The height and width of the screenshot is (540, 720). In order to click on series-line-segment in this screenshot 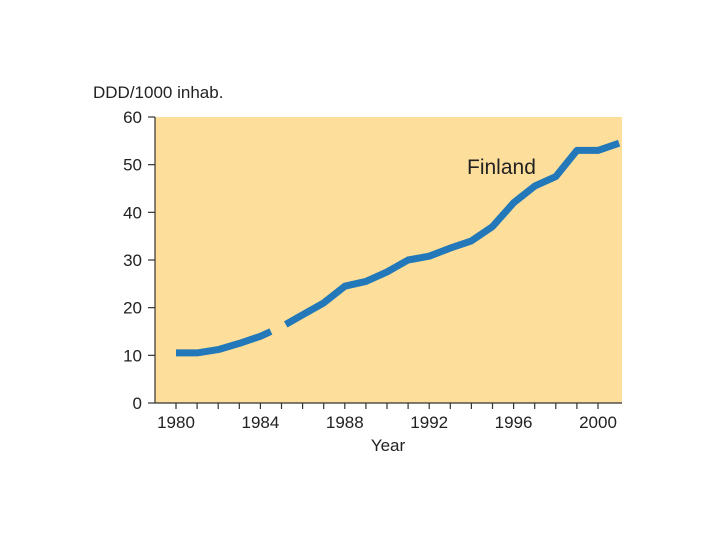, I will do `click(224, 342)`.